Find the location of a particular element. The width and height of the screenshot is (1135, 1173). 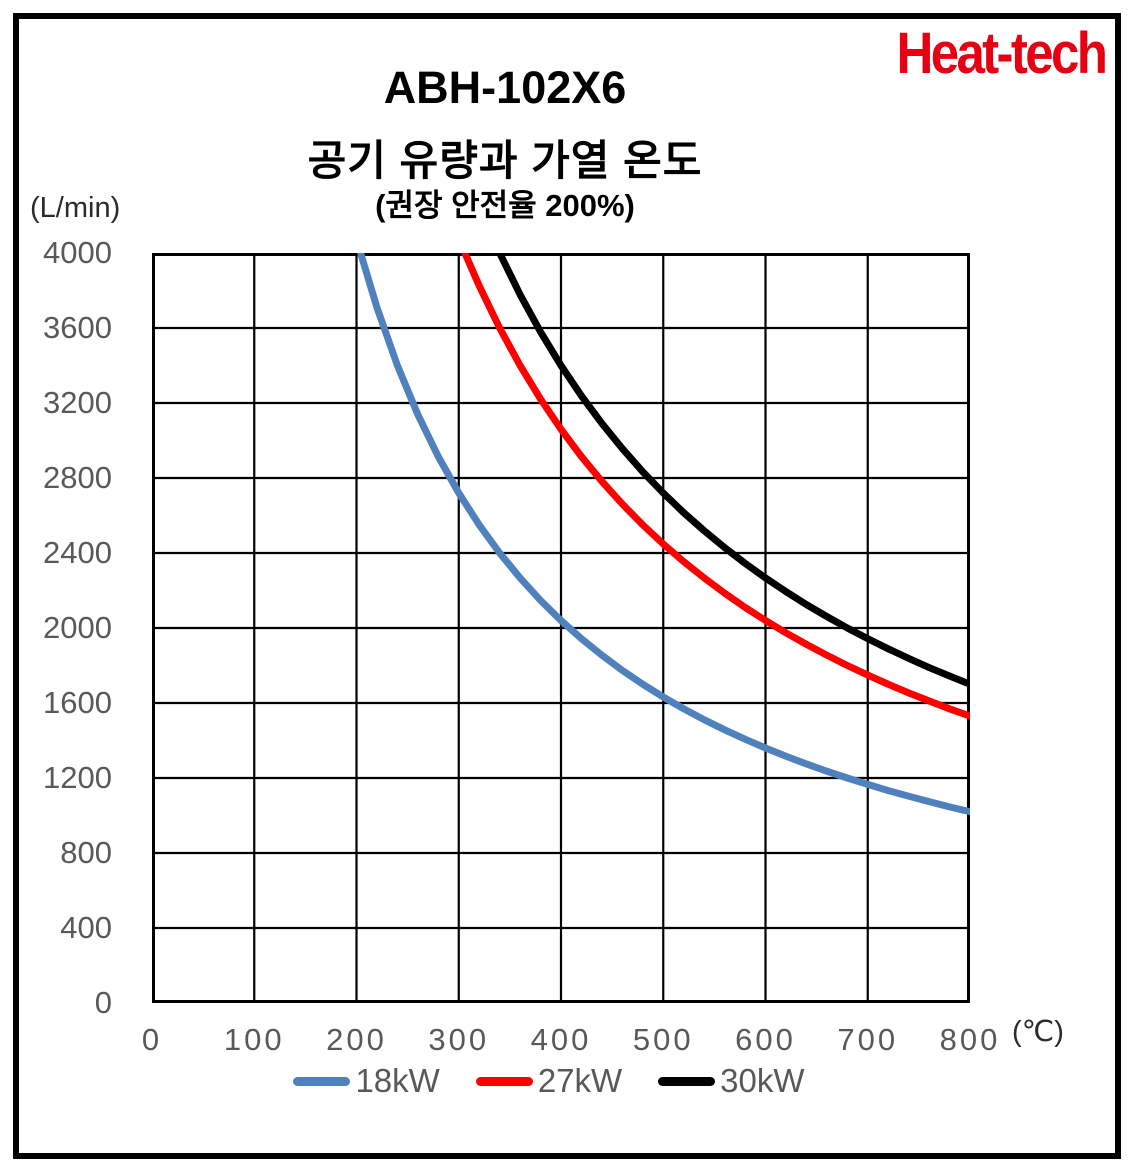

legend-item-30kw: 30kW is located at coordinates (731, 1081).